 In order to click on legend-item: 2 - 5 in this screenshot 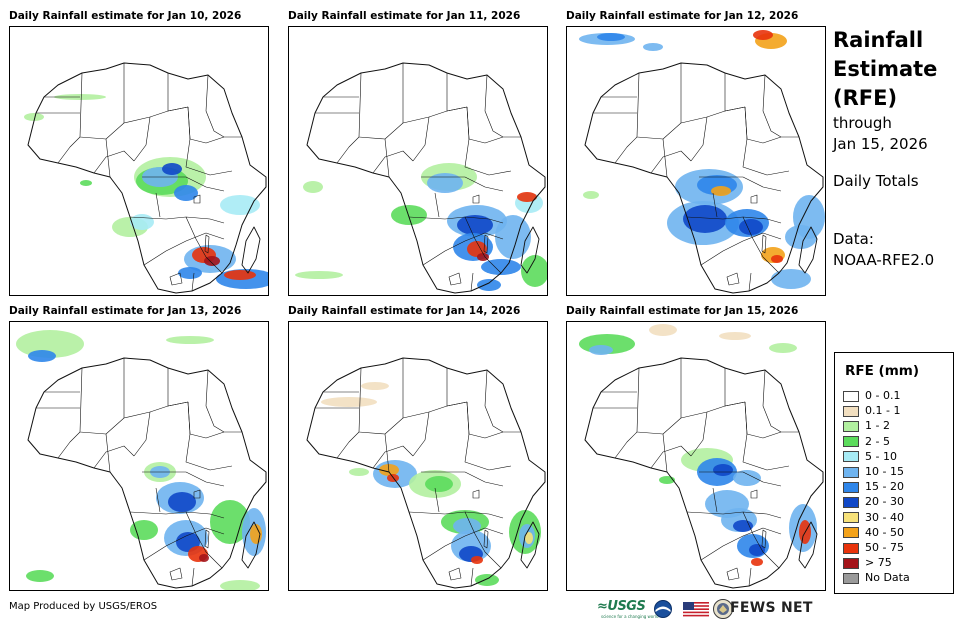, I will do `click(866, 441)`.